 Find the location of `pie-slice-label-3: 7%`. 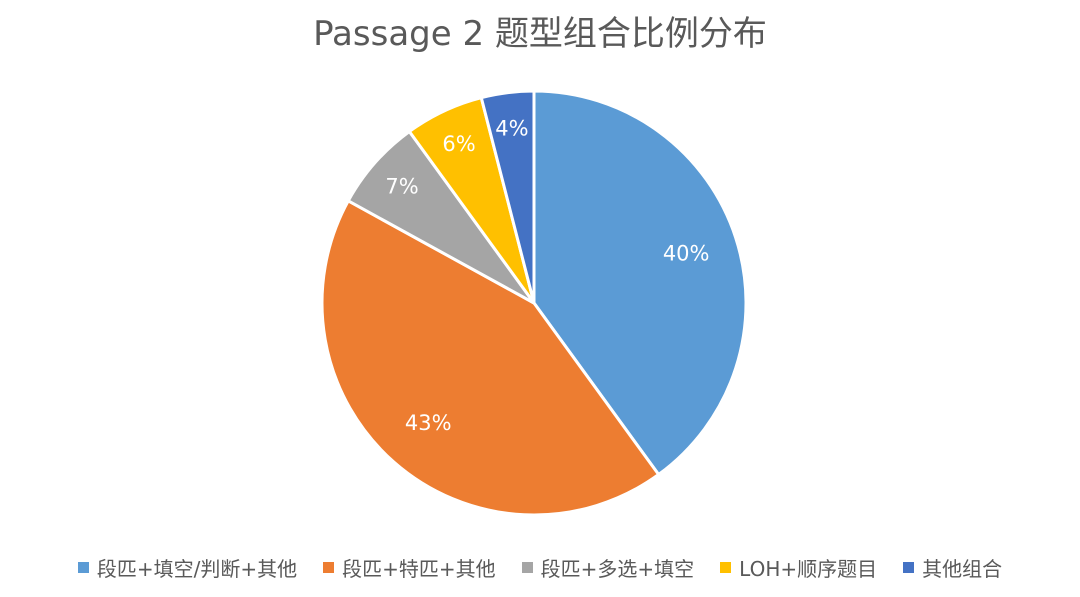

pie-slice-label-3: 7% is located at coordinates (401, 187).